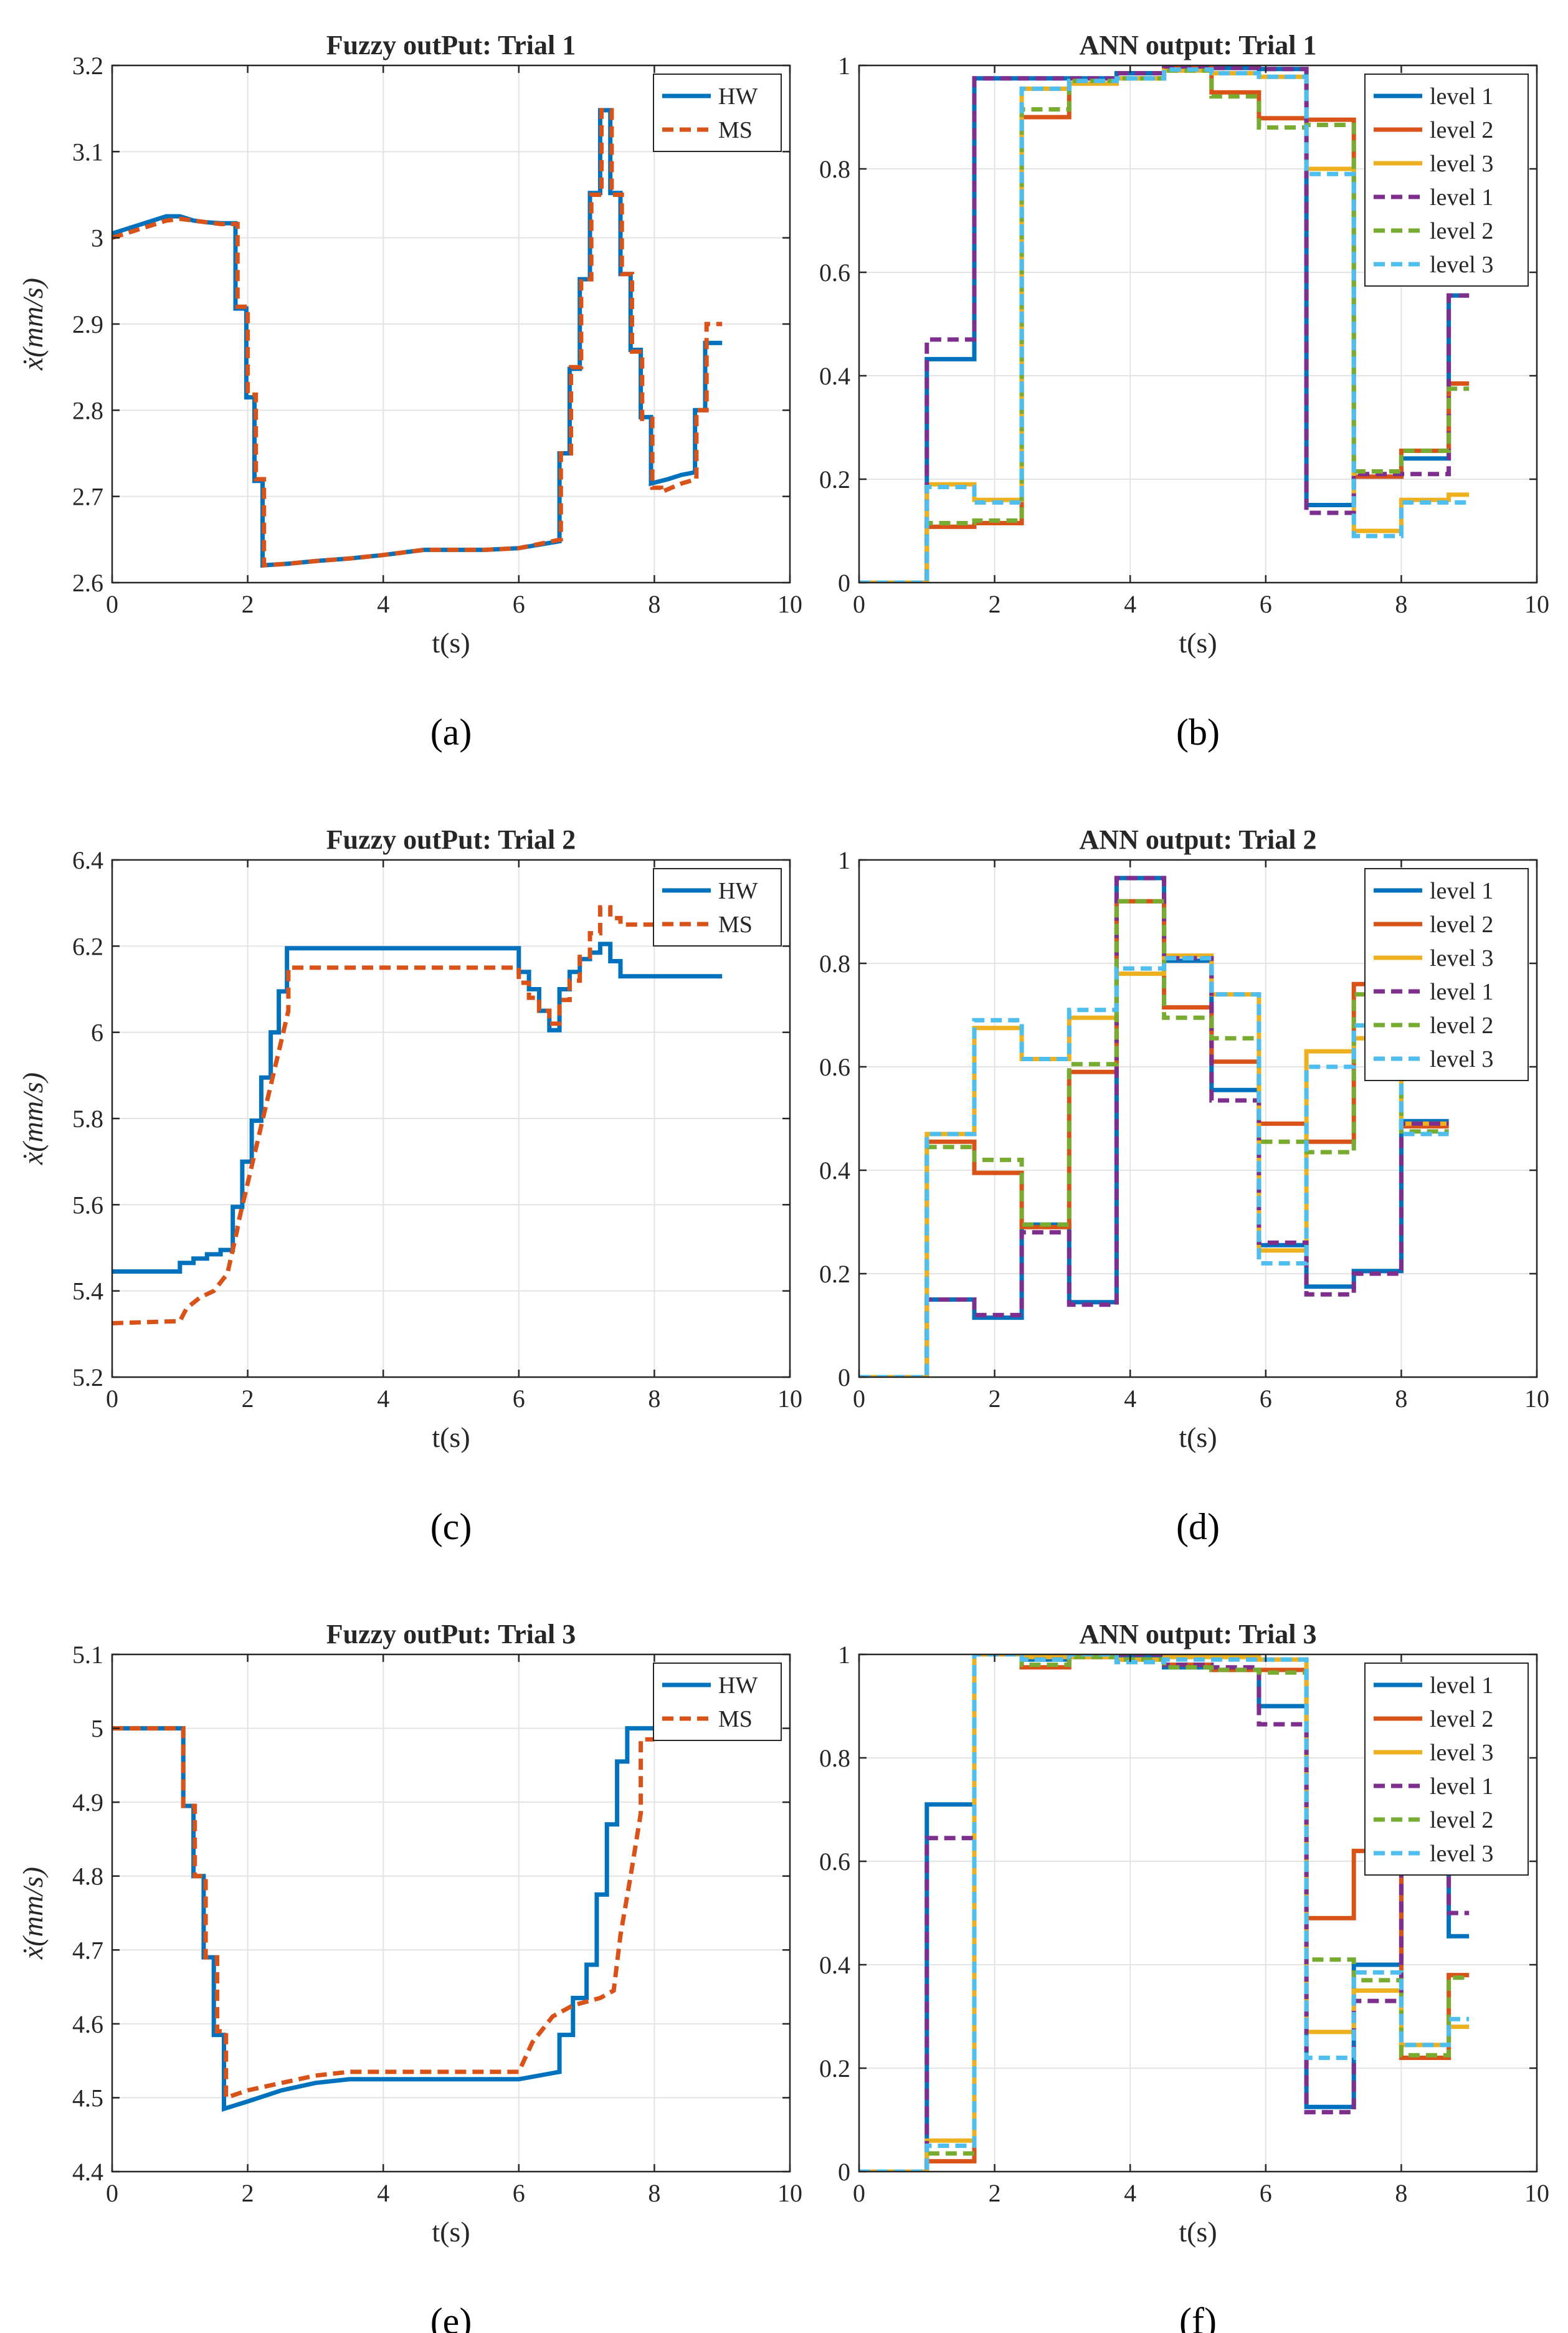  I want to click on panel-label: (b), so click(1198, 733).